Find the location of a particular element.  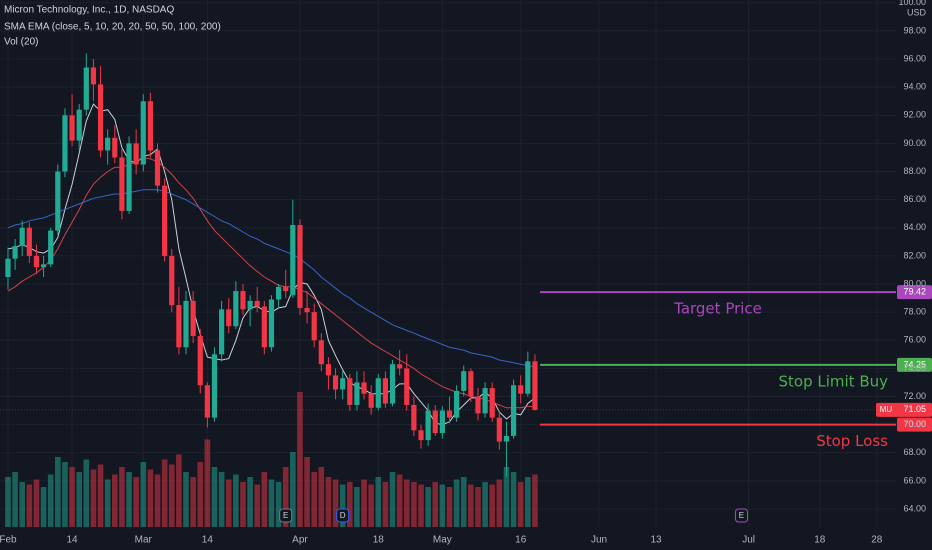

y-tick-label: 70.00 is located at coordinates (914, 424).